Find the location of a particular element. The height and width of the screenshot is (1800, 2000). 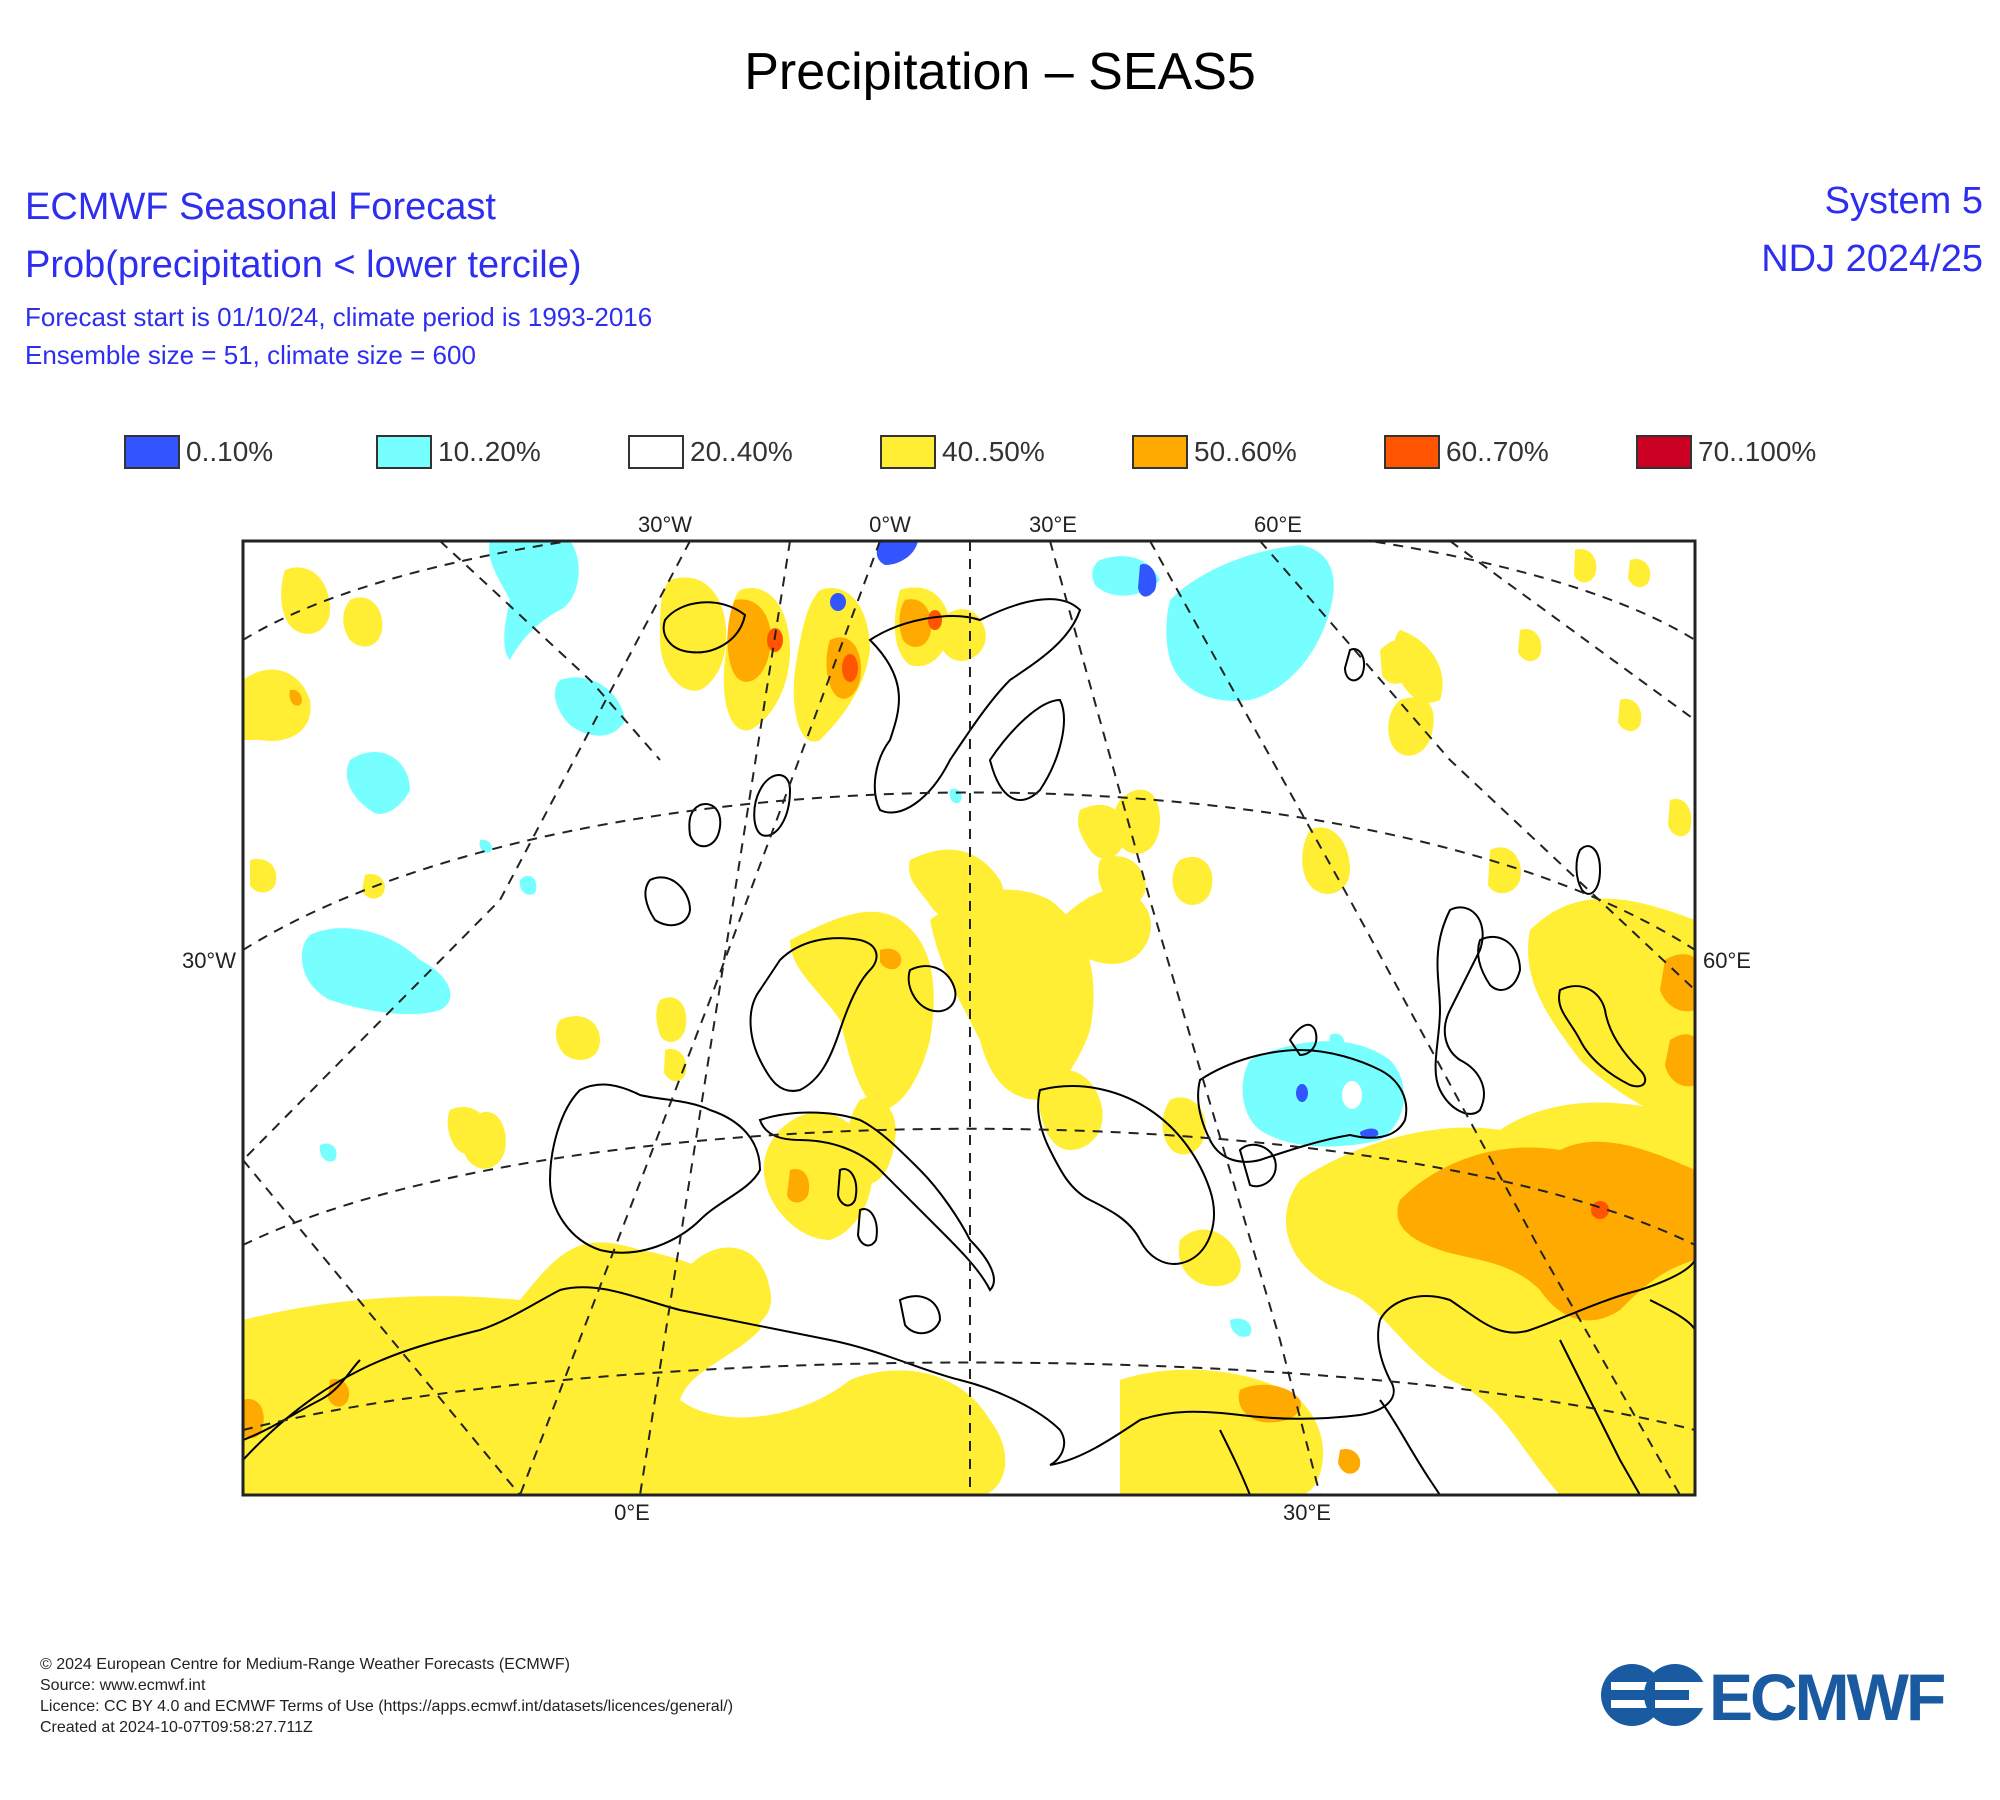

legend-item: 20..40% is located at coordinates (710, 452).